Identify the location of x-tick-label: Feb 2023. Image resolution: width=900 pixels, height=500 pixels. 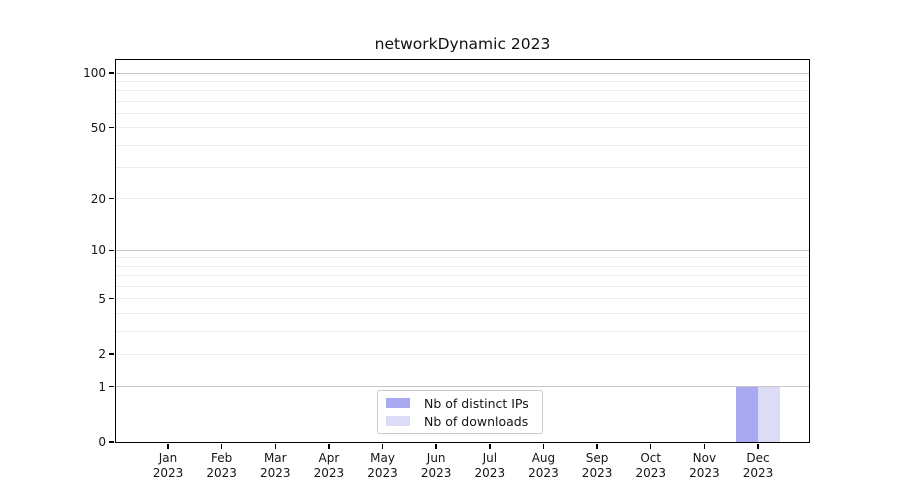
(221, 465).